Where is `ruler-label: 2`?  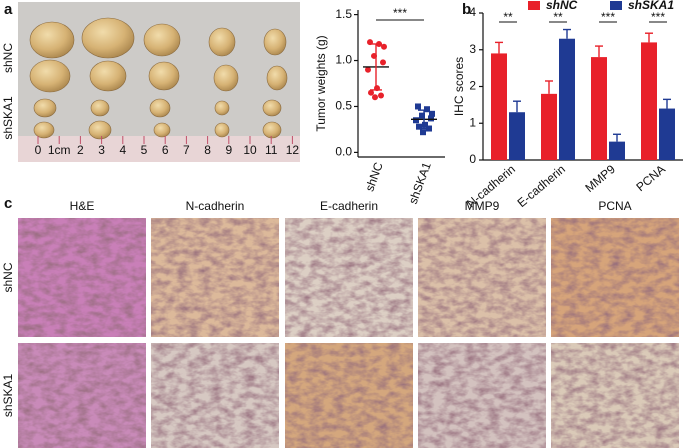
ruler-label: 2 is located at coordinates (80, 150).